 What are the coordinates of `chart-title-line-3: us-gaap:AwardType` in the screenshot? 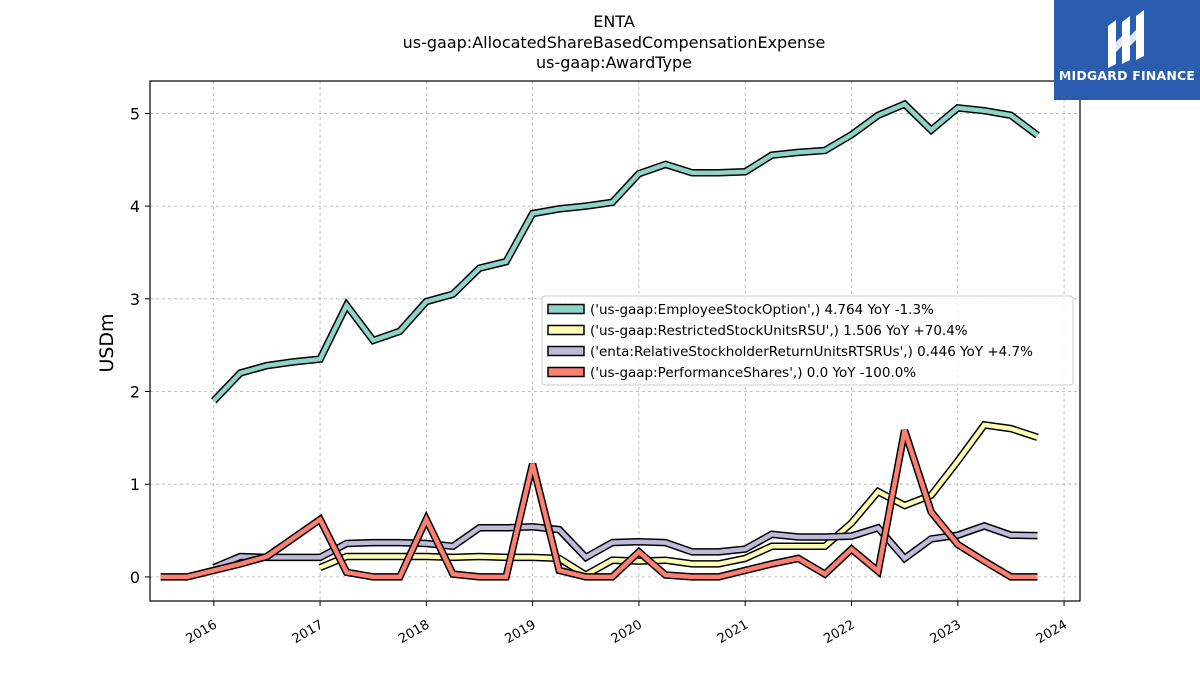 It's located at (614, 62).